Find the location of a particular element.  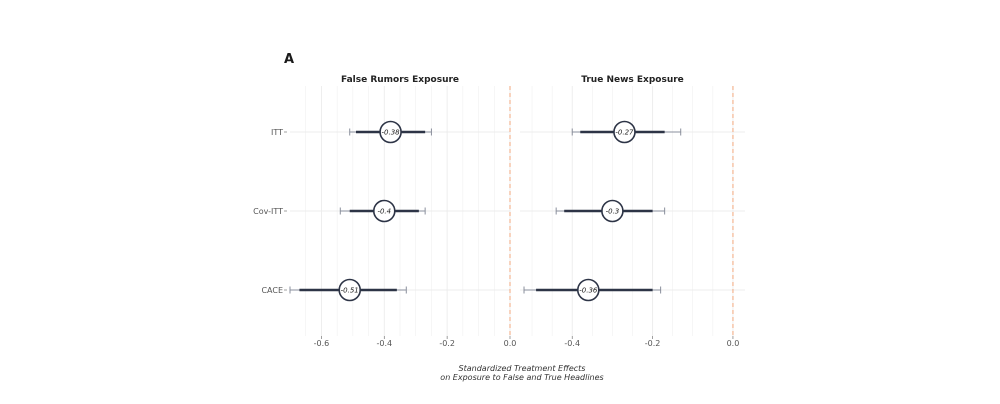

x-axis-label-line-1: Standardized Treatment Effects is located at coordinates (522, 368).